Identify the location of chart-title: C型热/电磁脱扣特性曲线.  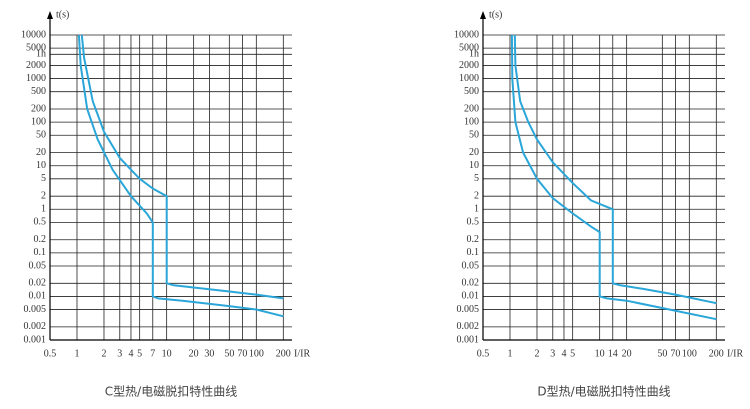
(171, 391).